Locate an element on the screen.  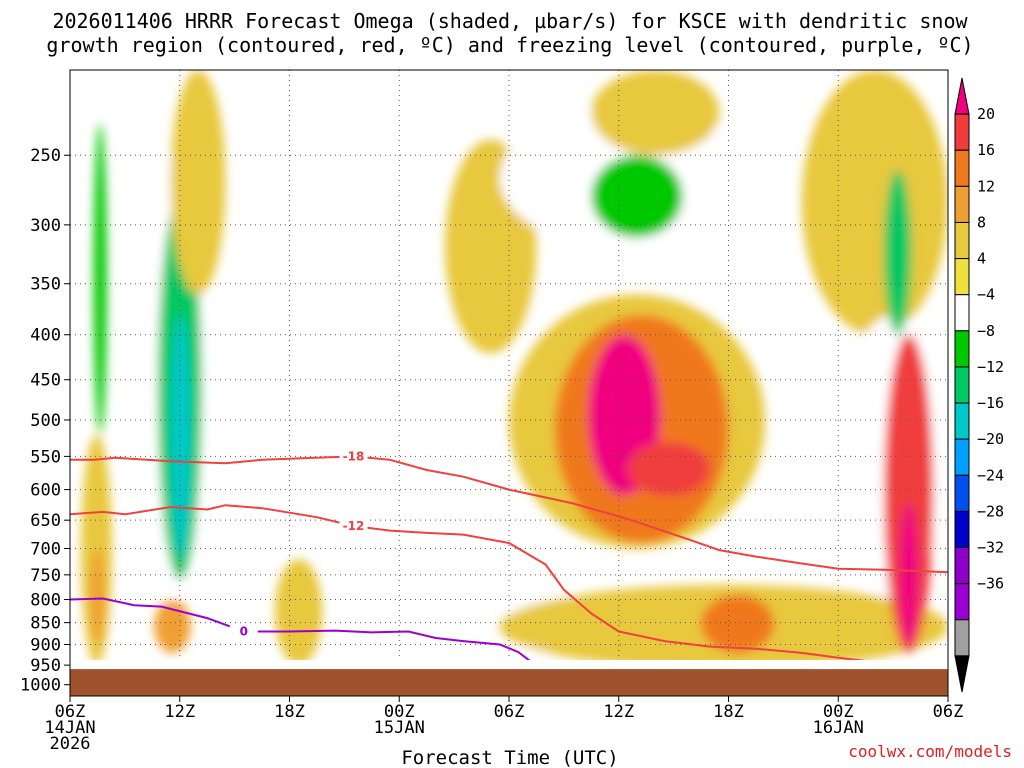
contour-label-0: -18 is located at coordinates (354, 456).